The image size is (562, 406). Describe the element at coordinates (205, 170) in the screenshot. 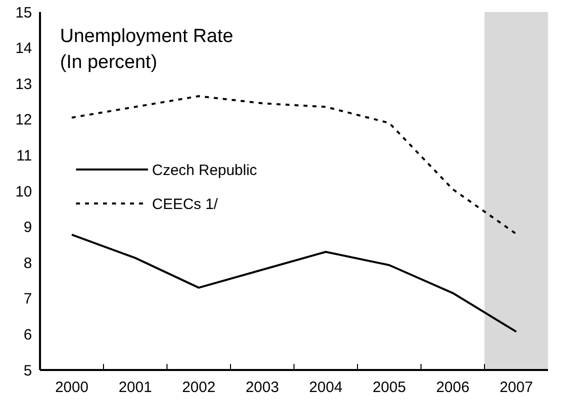

I see `legend-label: Czech Republic` at that location.